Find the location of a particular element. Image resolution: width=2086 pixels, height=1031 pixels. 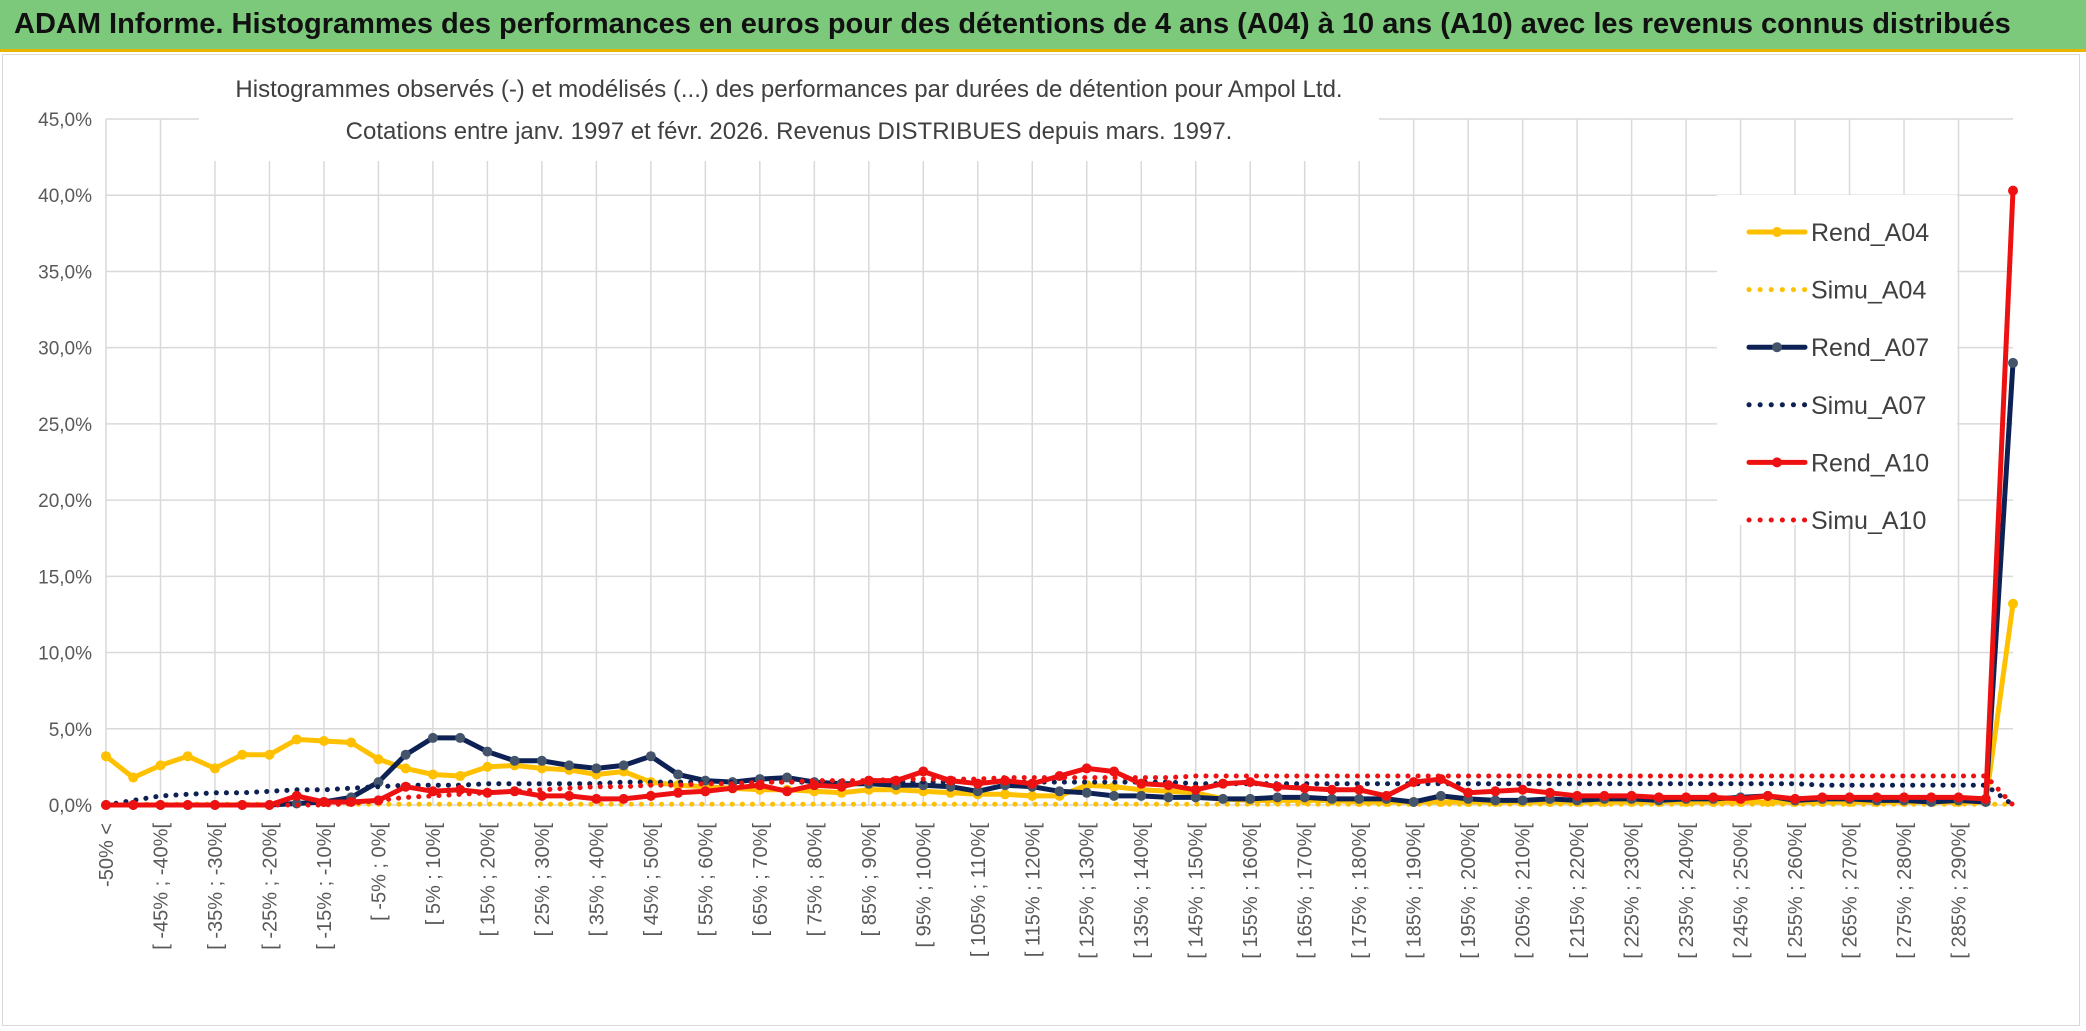

legend-item-rend_a04: Rend_A04 is located at coordinates (1837, 233).